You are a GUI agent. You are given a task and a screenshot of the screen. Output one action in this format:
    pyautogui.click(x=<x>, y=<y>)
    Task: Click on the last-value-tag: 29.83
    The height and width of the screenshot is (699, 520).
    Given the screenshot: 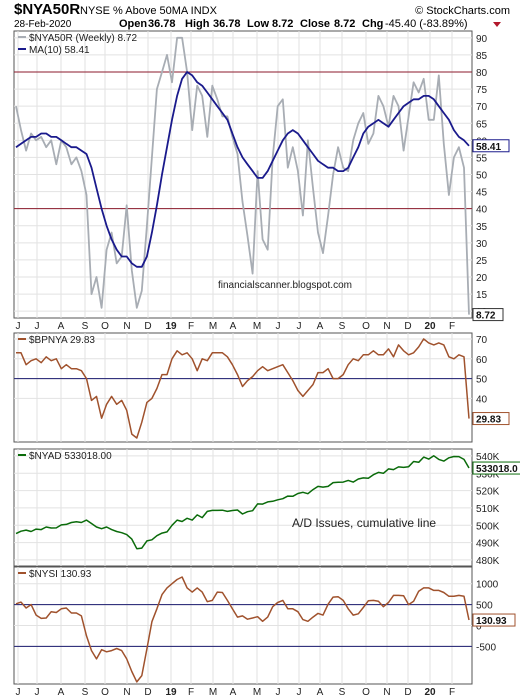 What is the action you would take?
    pyautogui.click(x=488, y=420)
    